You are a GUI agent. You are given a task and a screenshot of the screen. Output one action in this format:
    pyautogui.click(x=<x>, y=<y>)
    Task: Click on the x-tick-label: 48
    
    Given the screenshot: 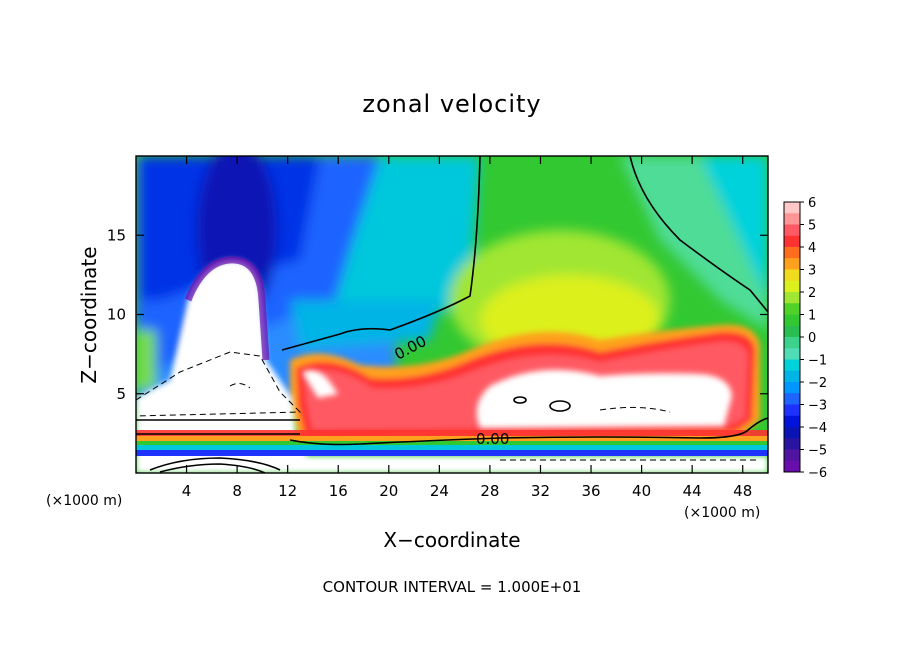 What is the action you would take?
    pyautogui.click(x=742, y=491)
    